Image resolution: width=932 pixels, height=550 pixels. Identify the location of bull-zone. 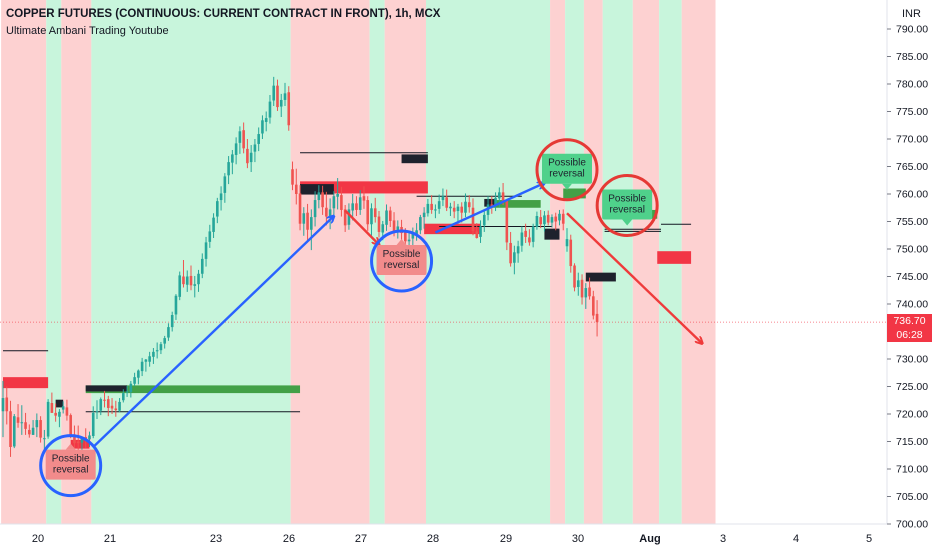
(574, 262).